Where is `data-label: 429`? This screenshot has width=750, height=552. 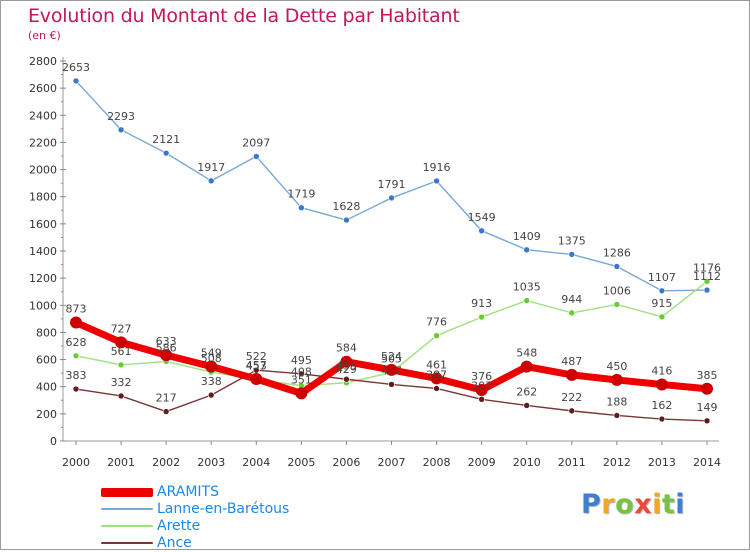
data-label: 429 is located at coordinates (346, 369).